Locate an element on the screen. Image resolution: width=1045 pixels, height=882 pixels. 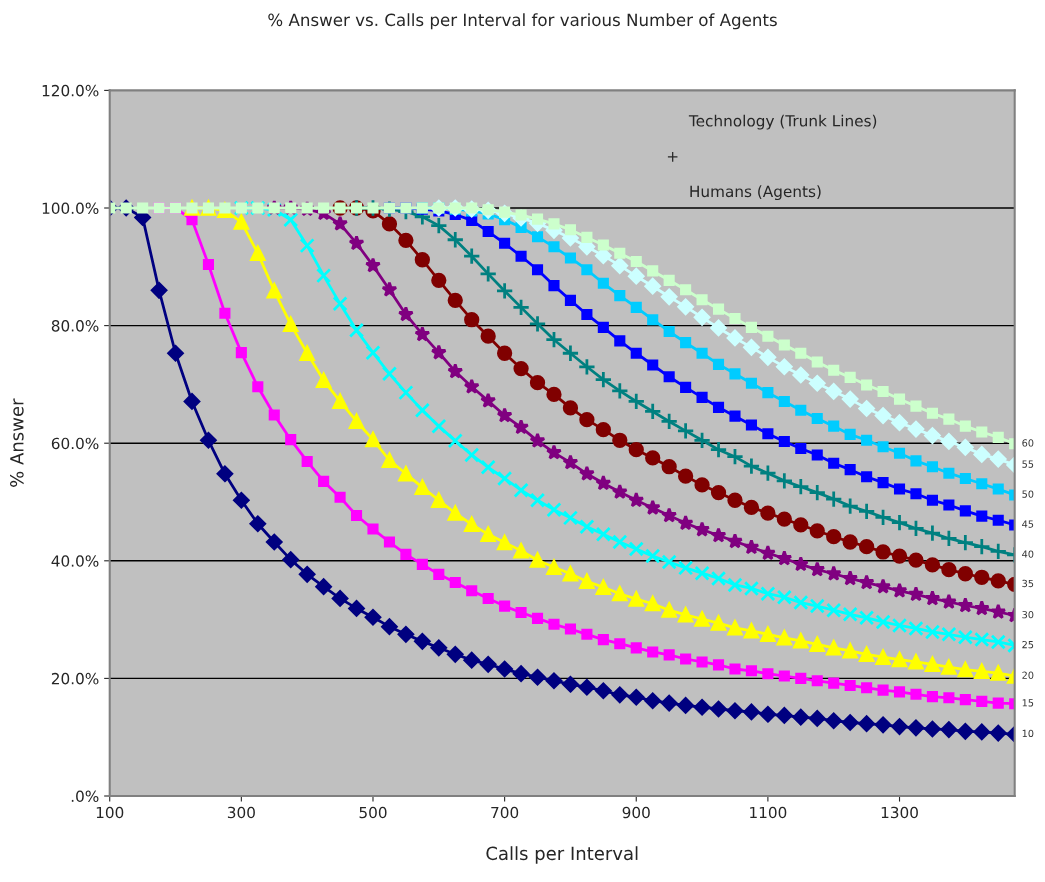
series-label: 45 is located at coordinates (1028, 524).